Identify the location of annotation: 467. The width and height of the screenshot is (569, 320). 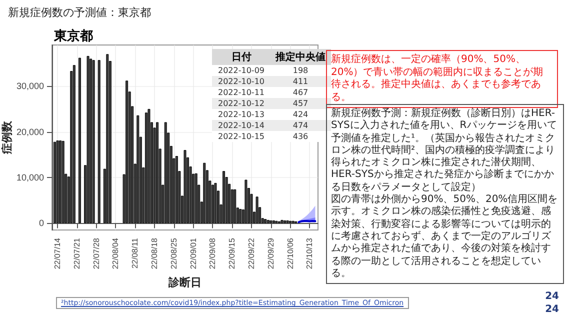
(301, 92).